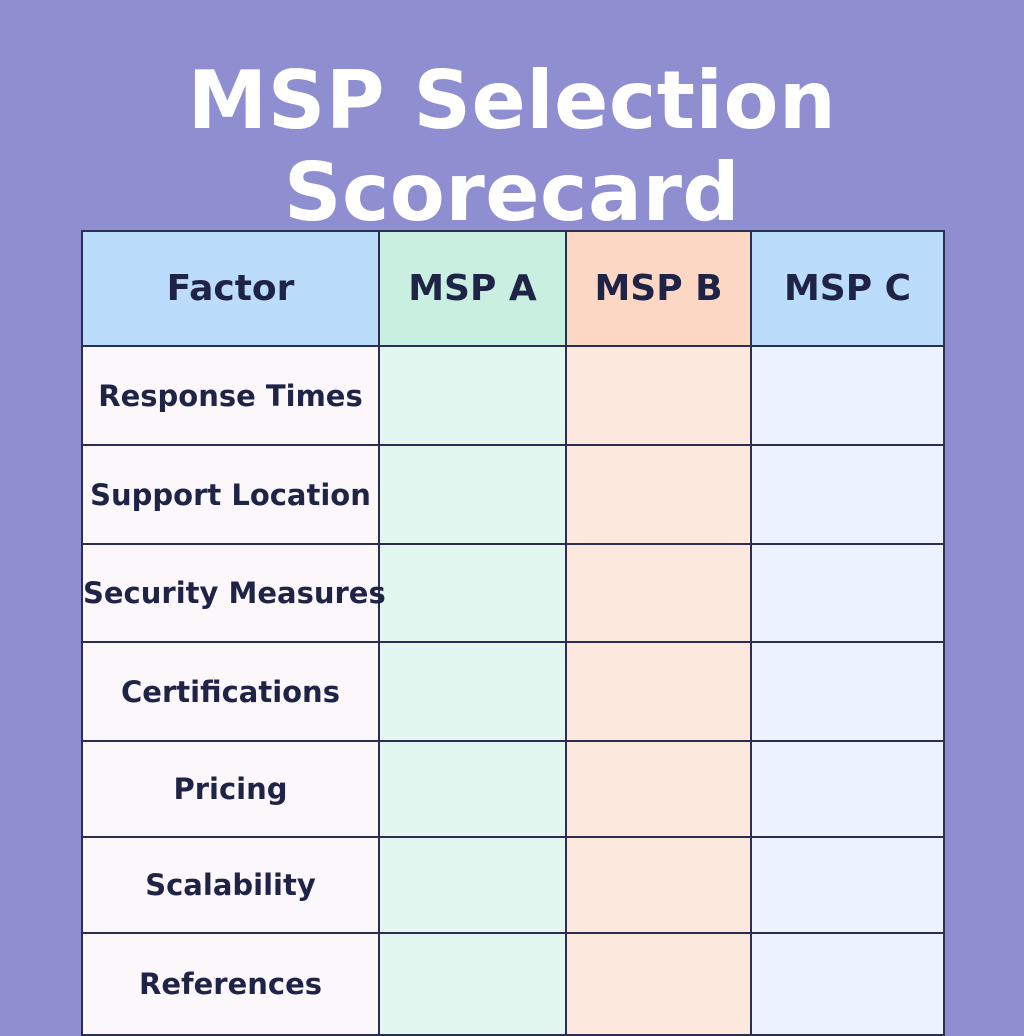 This screenshot has width=1024, height=1036. I want to click on table-row: Response Times, so click(513, 395).